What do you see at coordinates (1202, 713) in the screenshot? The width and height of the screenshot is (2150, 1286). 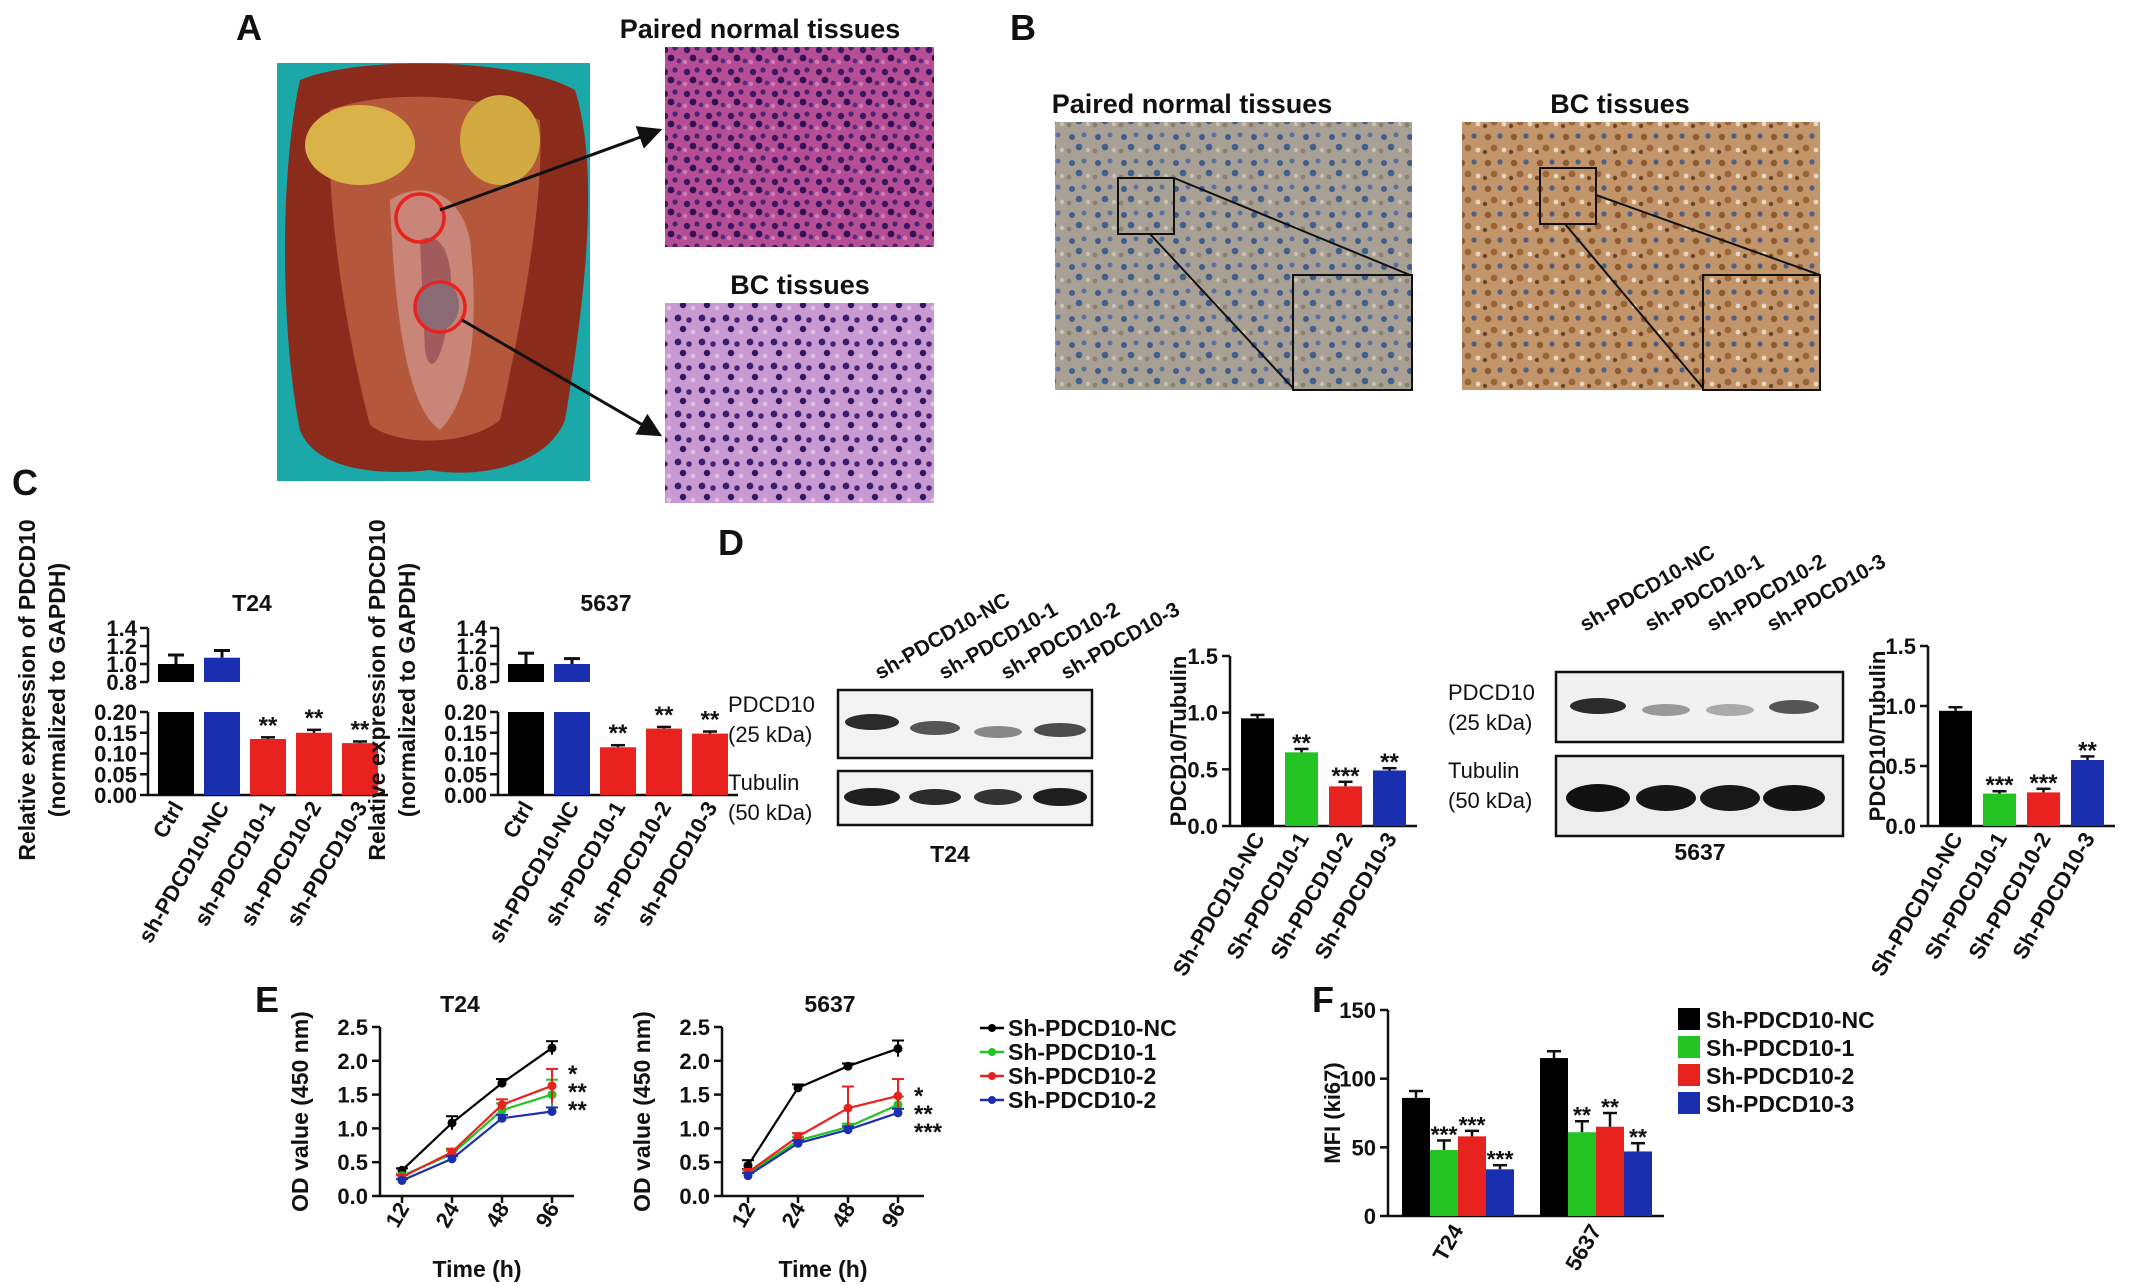 I see `D-T24-ytick: 1.0` at bounding box center [1202, 713].